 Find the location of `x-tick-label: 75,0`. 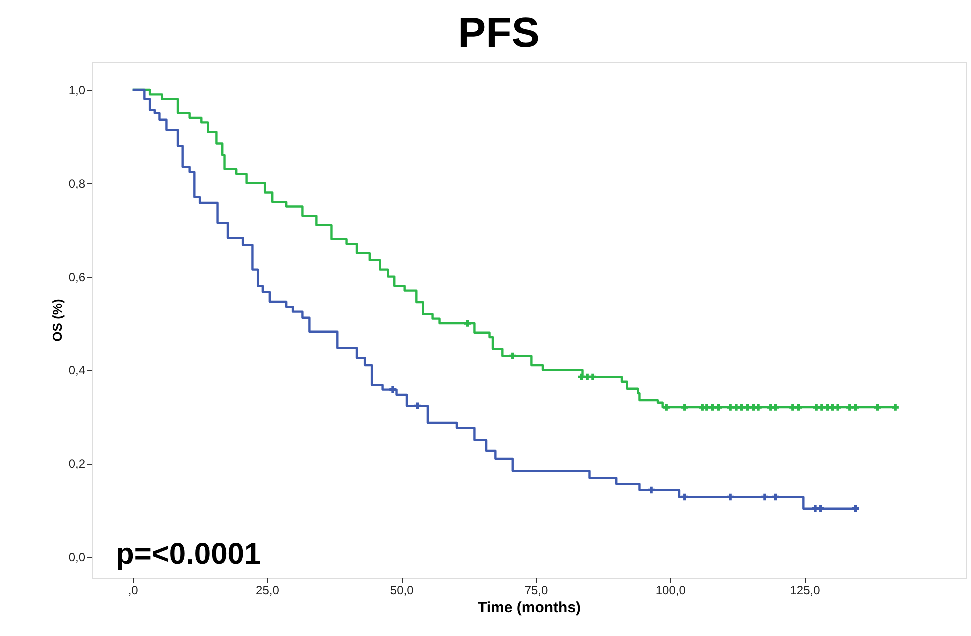

x-tick-label: 75,0 is located at coordinates (536, 591).